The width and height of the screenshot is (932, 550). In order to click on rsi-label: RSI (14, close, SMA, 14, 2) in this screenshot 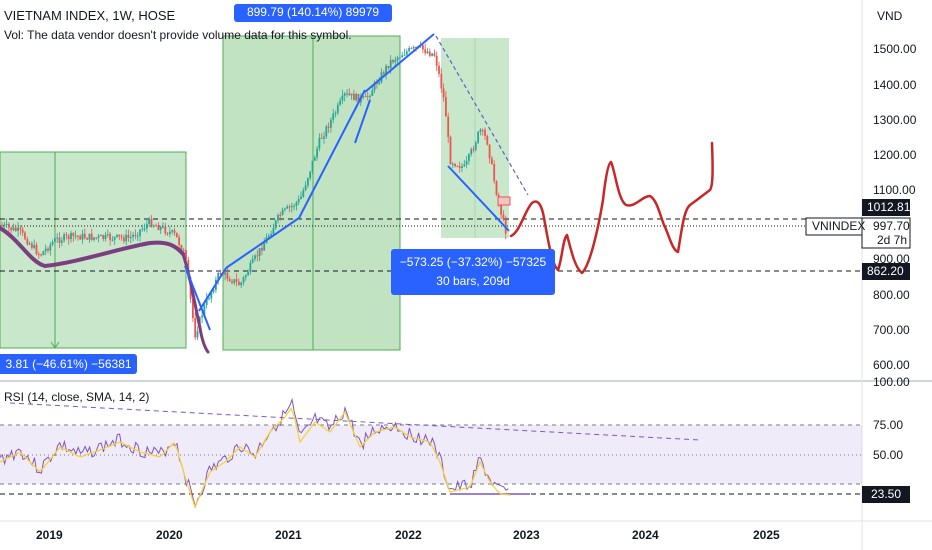, I will do `click(77, 397)`.